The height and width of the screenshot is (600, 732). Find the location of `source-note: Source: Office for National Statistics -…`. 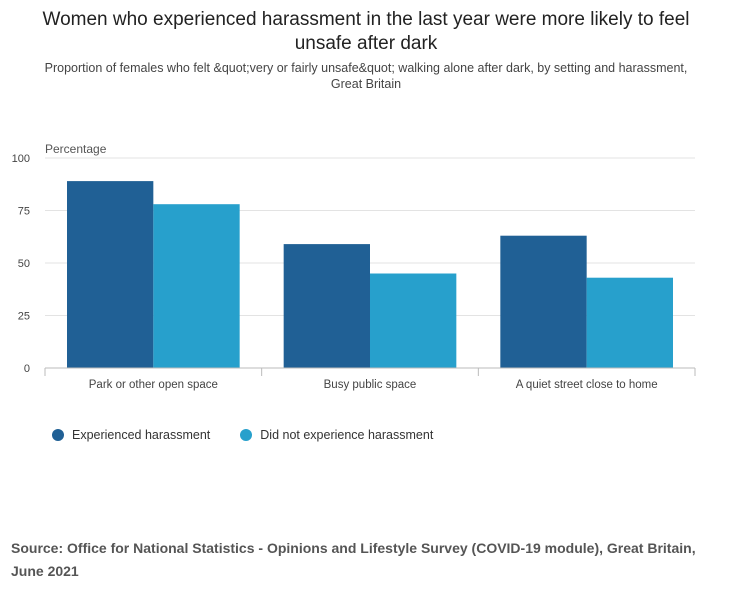

source-note: Source: Office for National Statistics -… is located at coordinates (353, 559).